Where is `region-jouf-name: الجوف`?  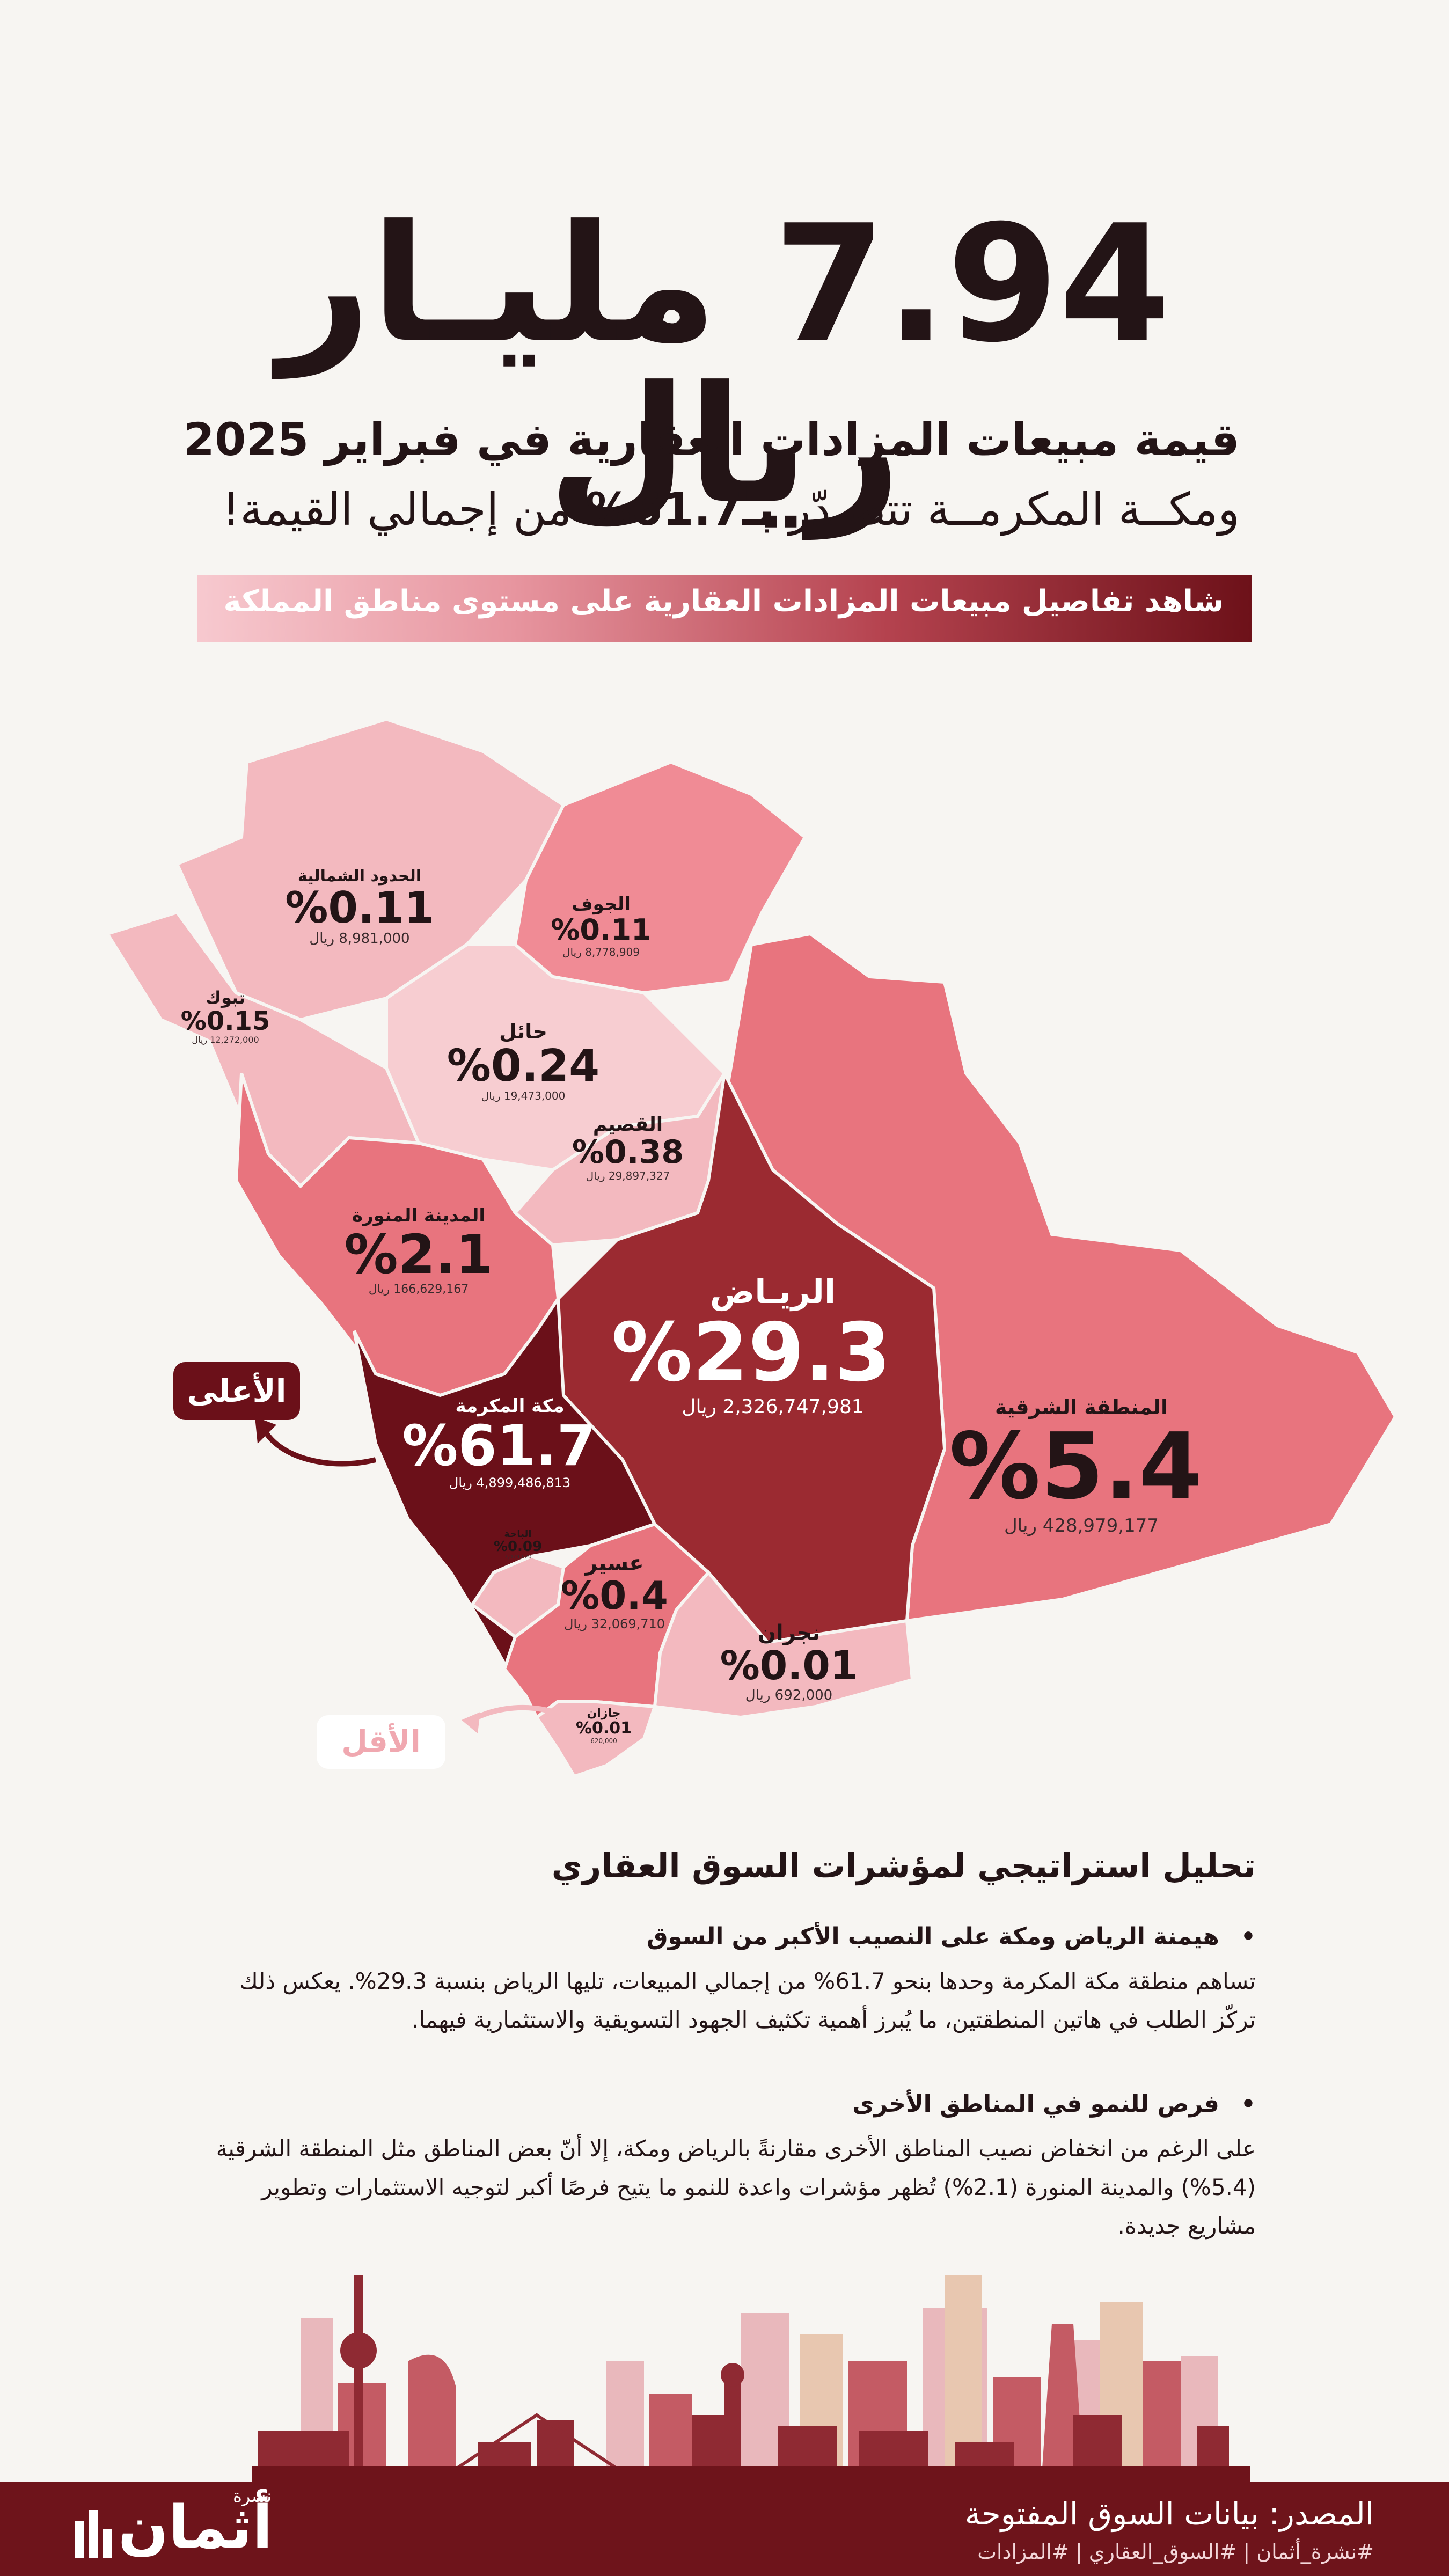 region-jouf-name: الجوف is located at coordinates (601, 904).